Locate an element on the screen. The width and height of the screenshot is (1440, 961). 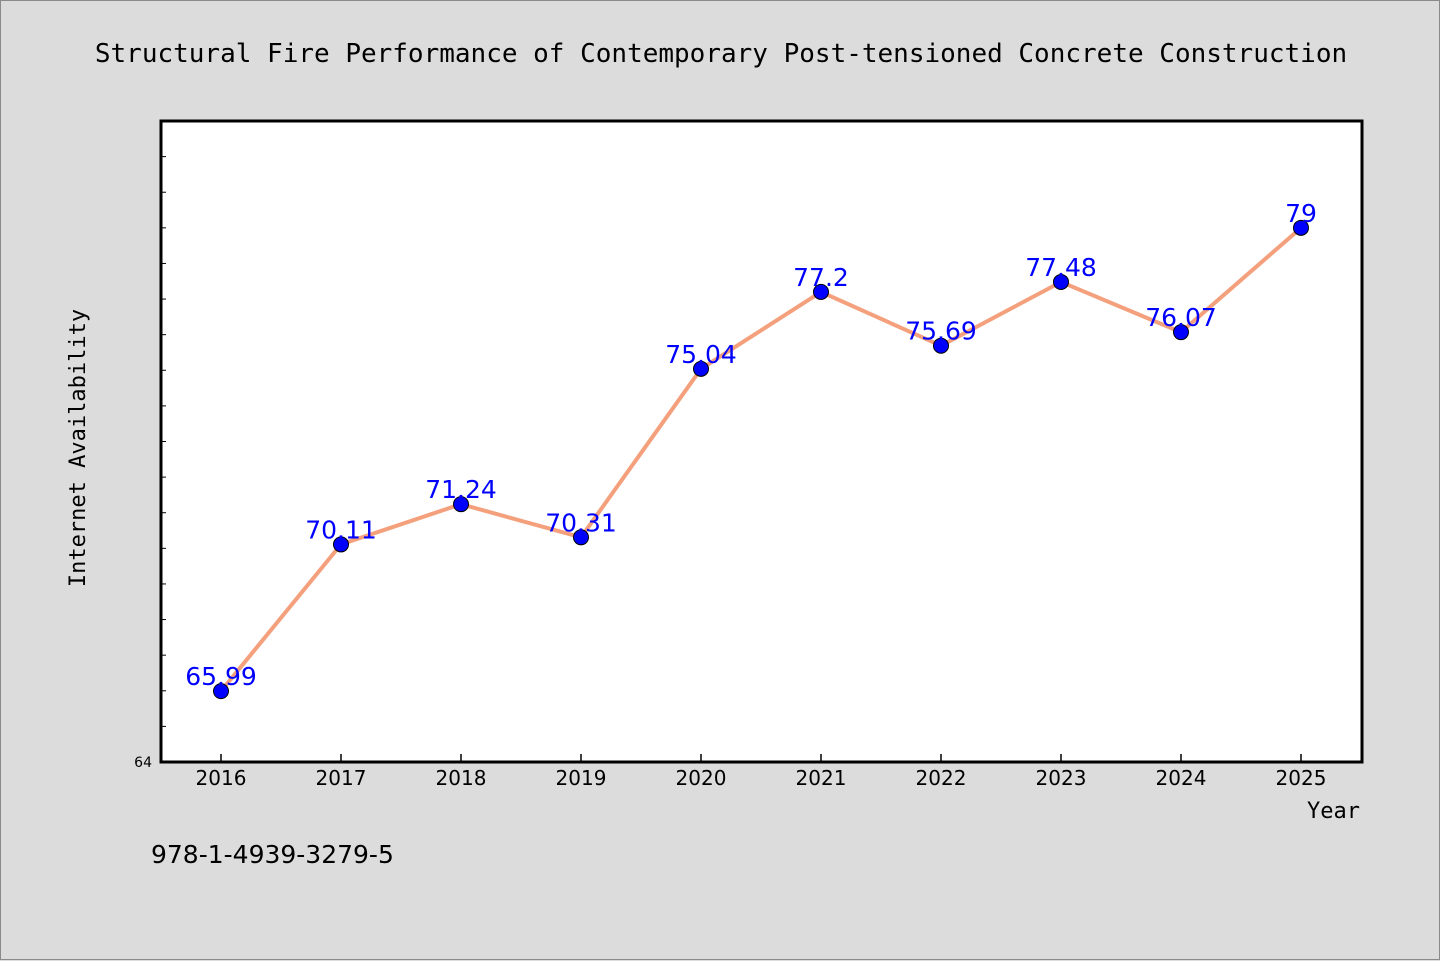
data-label: 77.48 is located at coordinates (1061, 267).